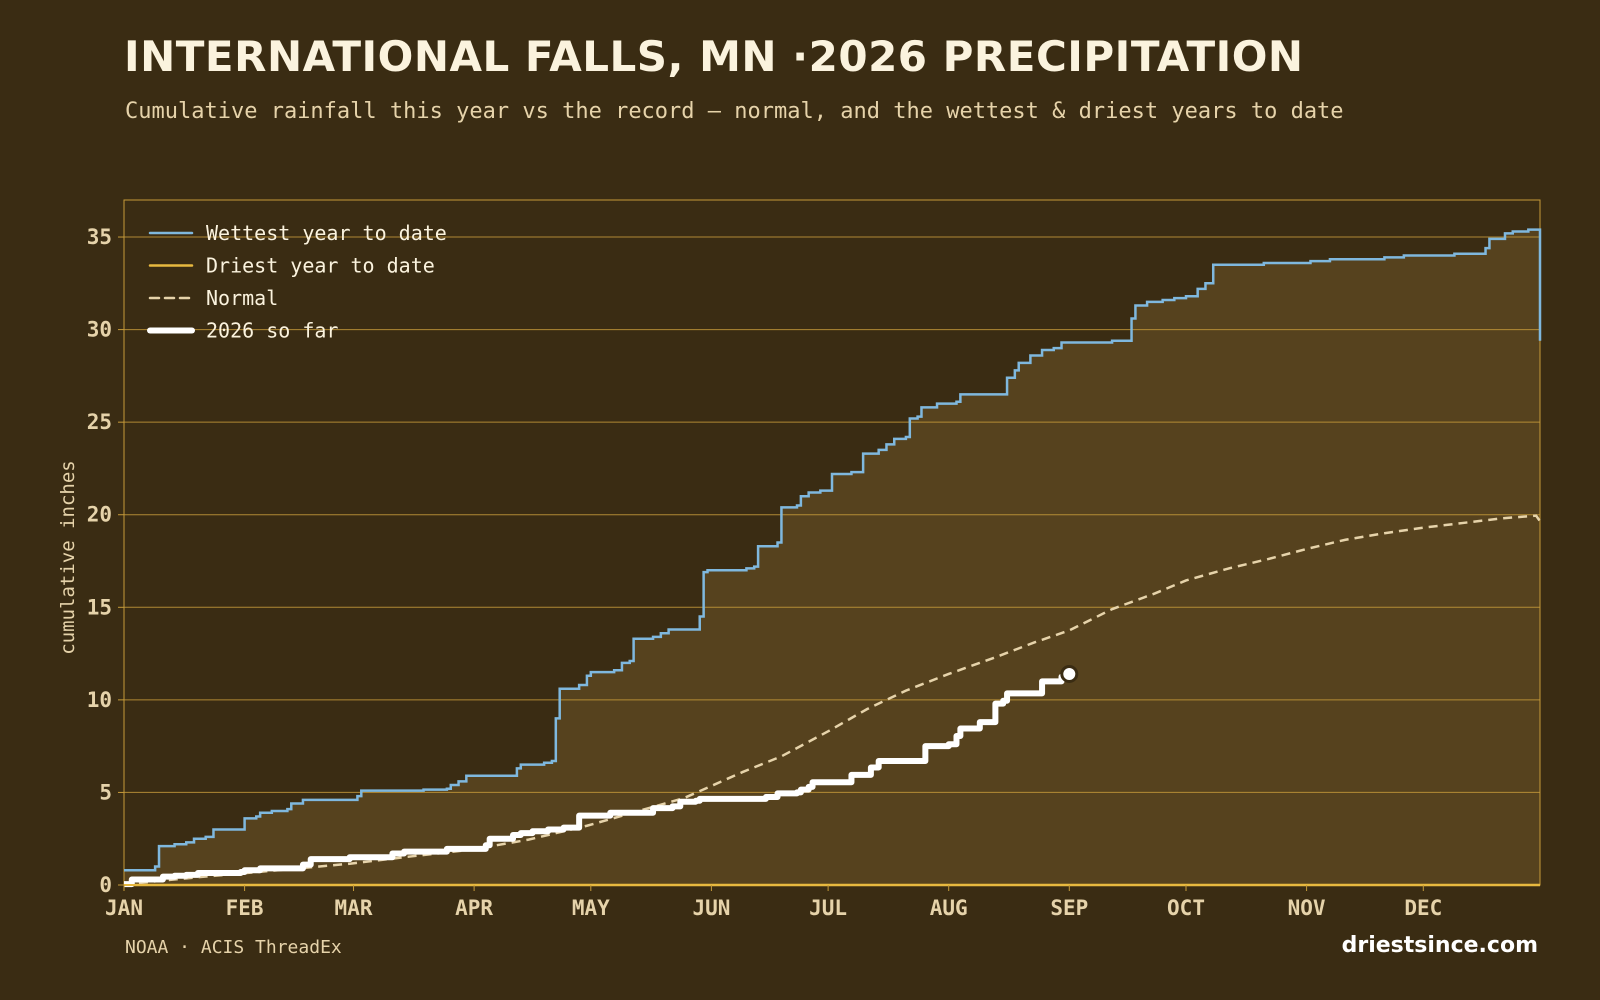 The image size is (1600, 1000). I want to click on y-axis-label: cumulative inches, so click(68, 557).